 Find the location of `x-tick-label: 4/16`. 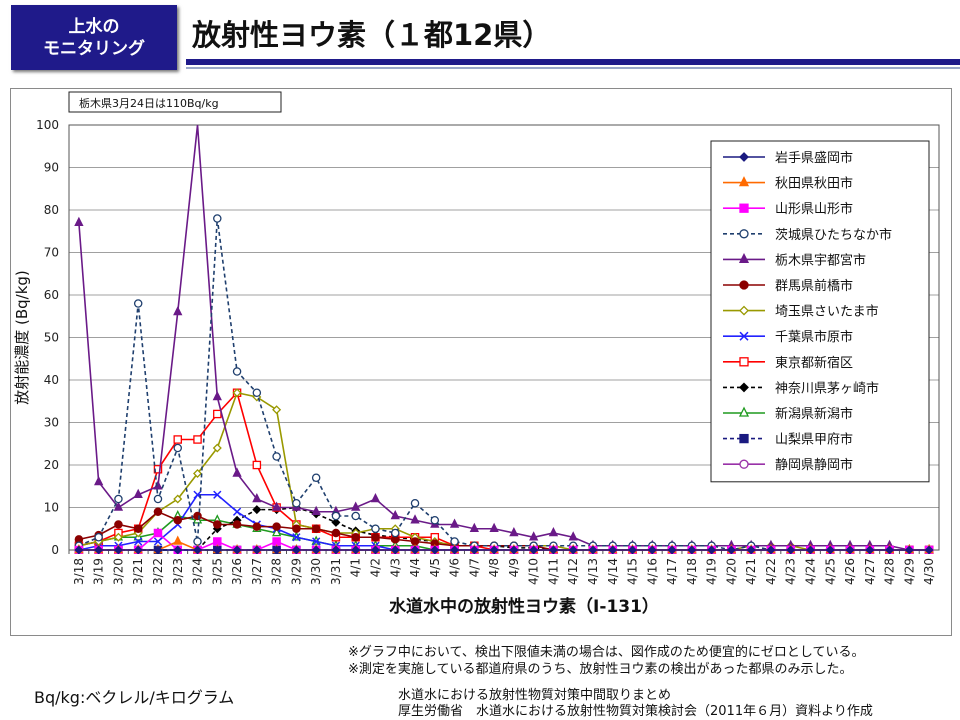

x-tick-label: 4/16 is located at coordinates (652, 571).